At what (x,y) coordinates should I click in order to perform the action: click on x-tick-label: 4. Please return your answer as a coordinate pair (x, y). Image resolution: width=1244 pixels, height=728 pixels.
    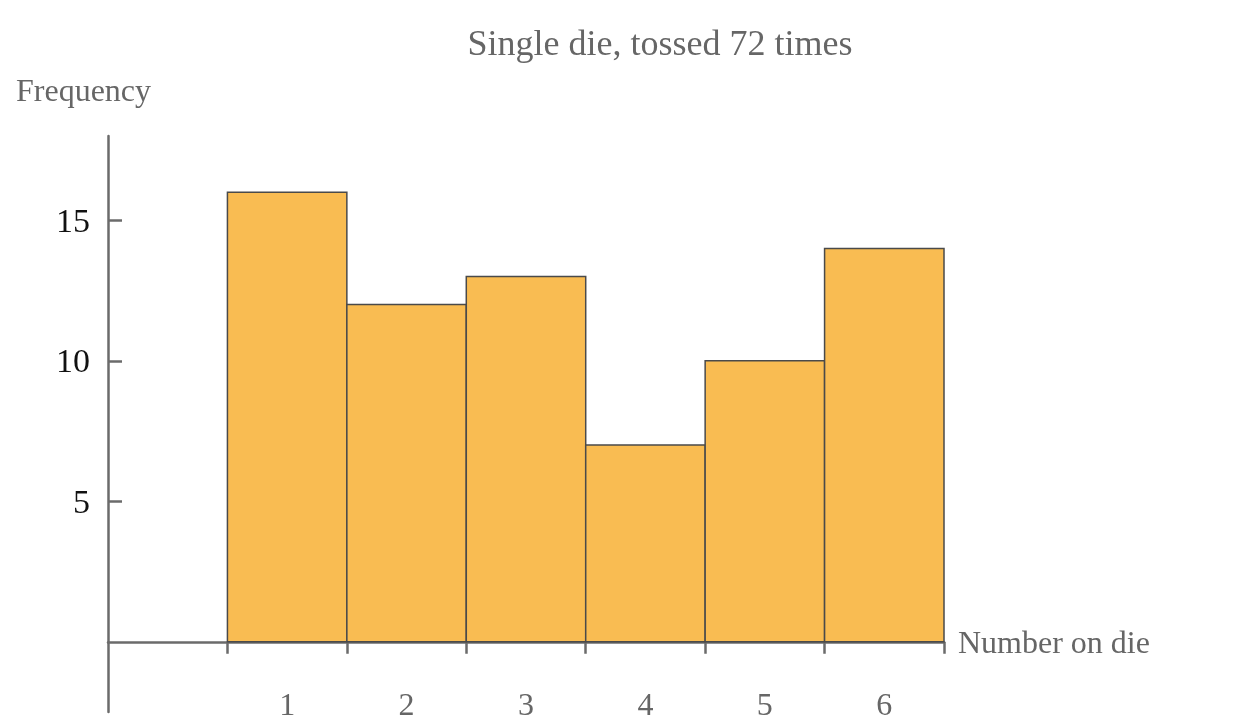
    Looking at the image, I should click on (645, 704).